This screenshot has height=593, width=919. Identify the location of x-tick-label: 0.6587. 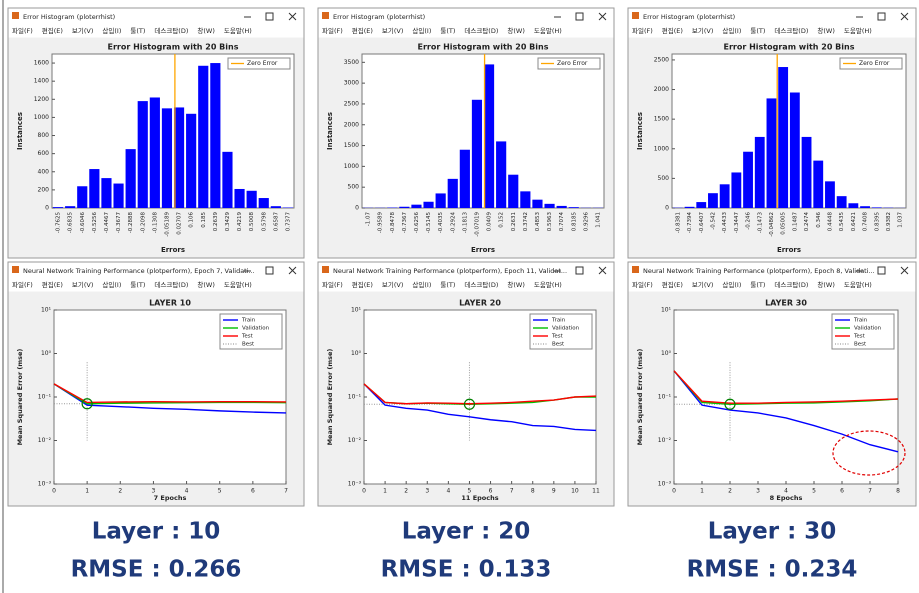
(276, 222).